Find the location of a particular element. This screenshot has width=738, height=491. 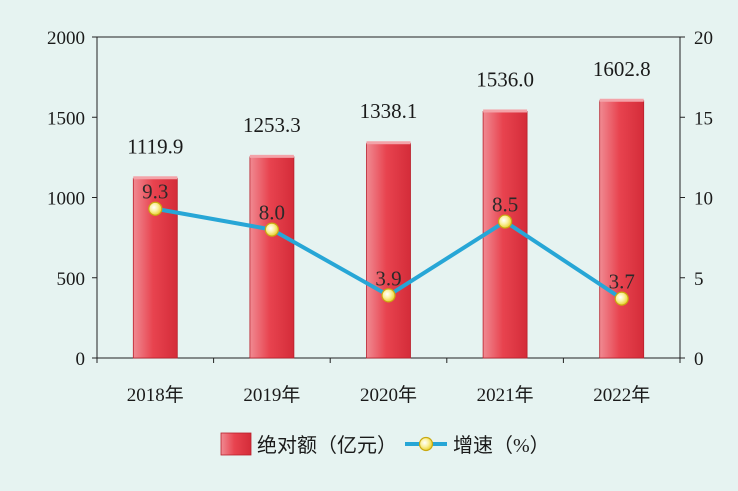

x-axis-tick-label: 2020年 is located at coordinates (388, 395).